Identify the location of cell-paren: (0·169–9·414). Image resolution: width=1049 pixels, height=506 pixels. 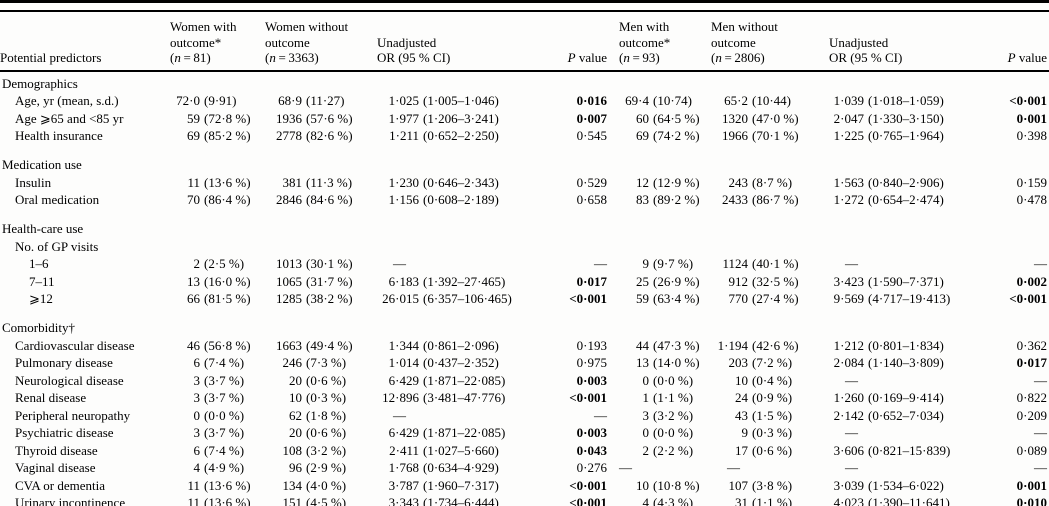
(906, 397).